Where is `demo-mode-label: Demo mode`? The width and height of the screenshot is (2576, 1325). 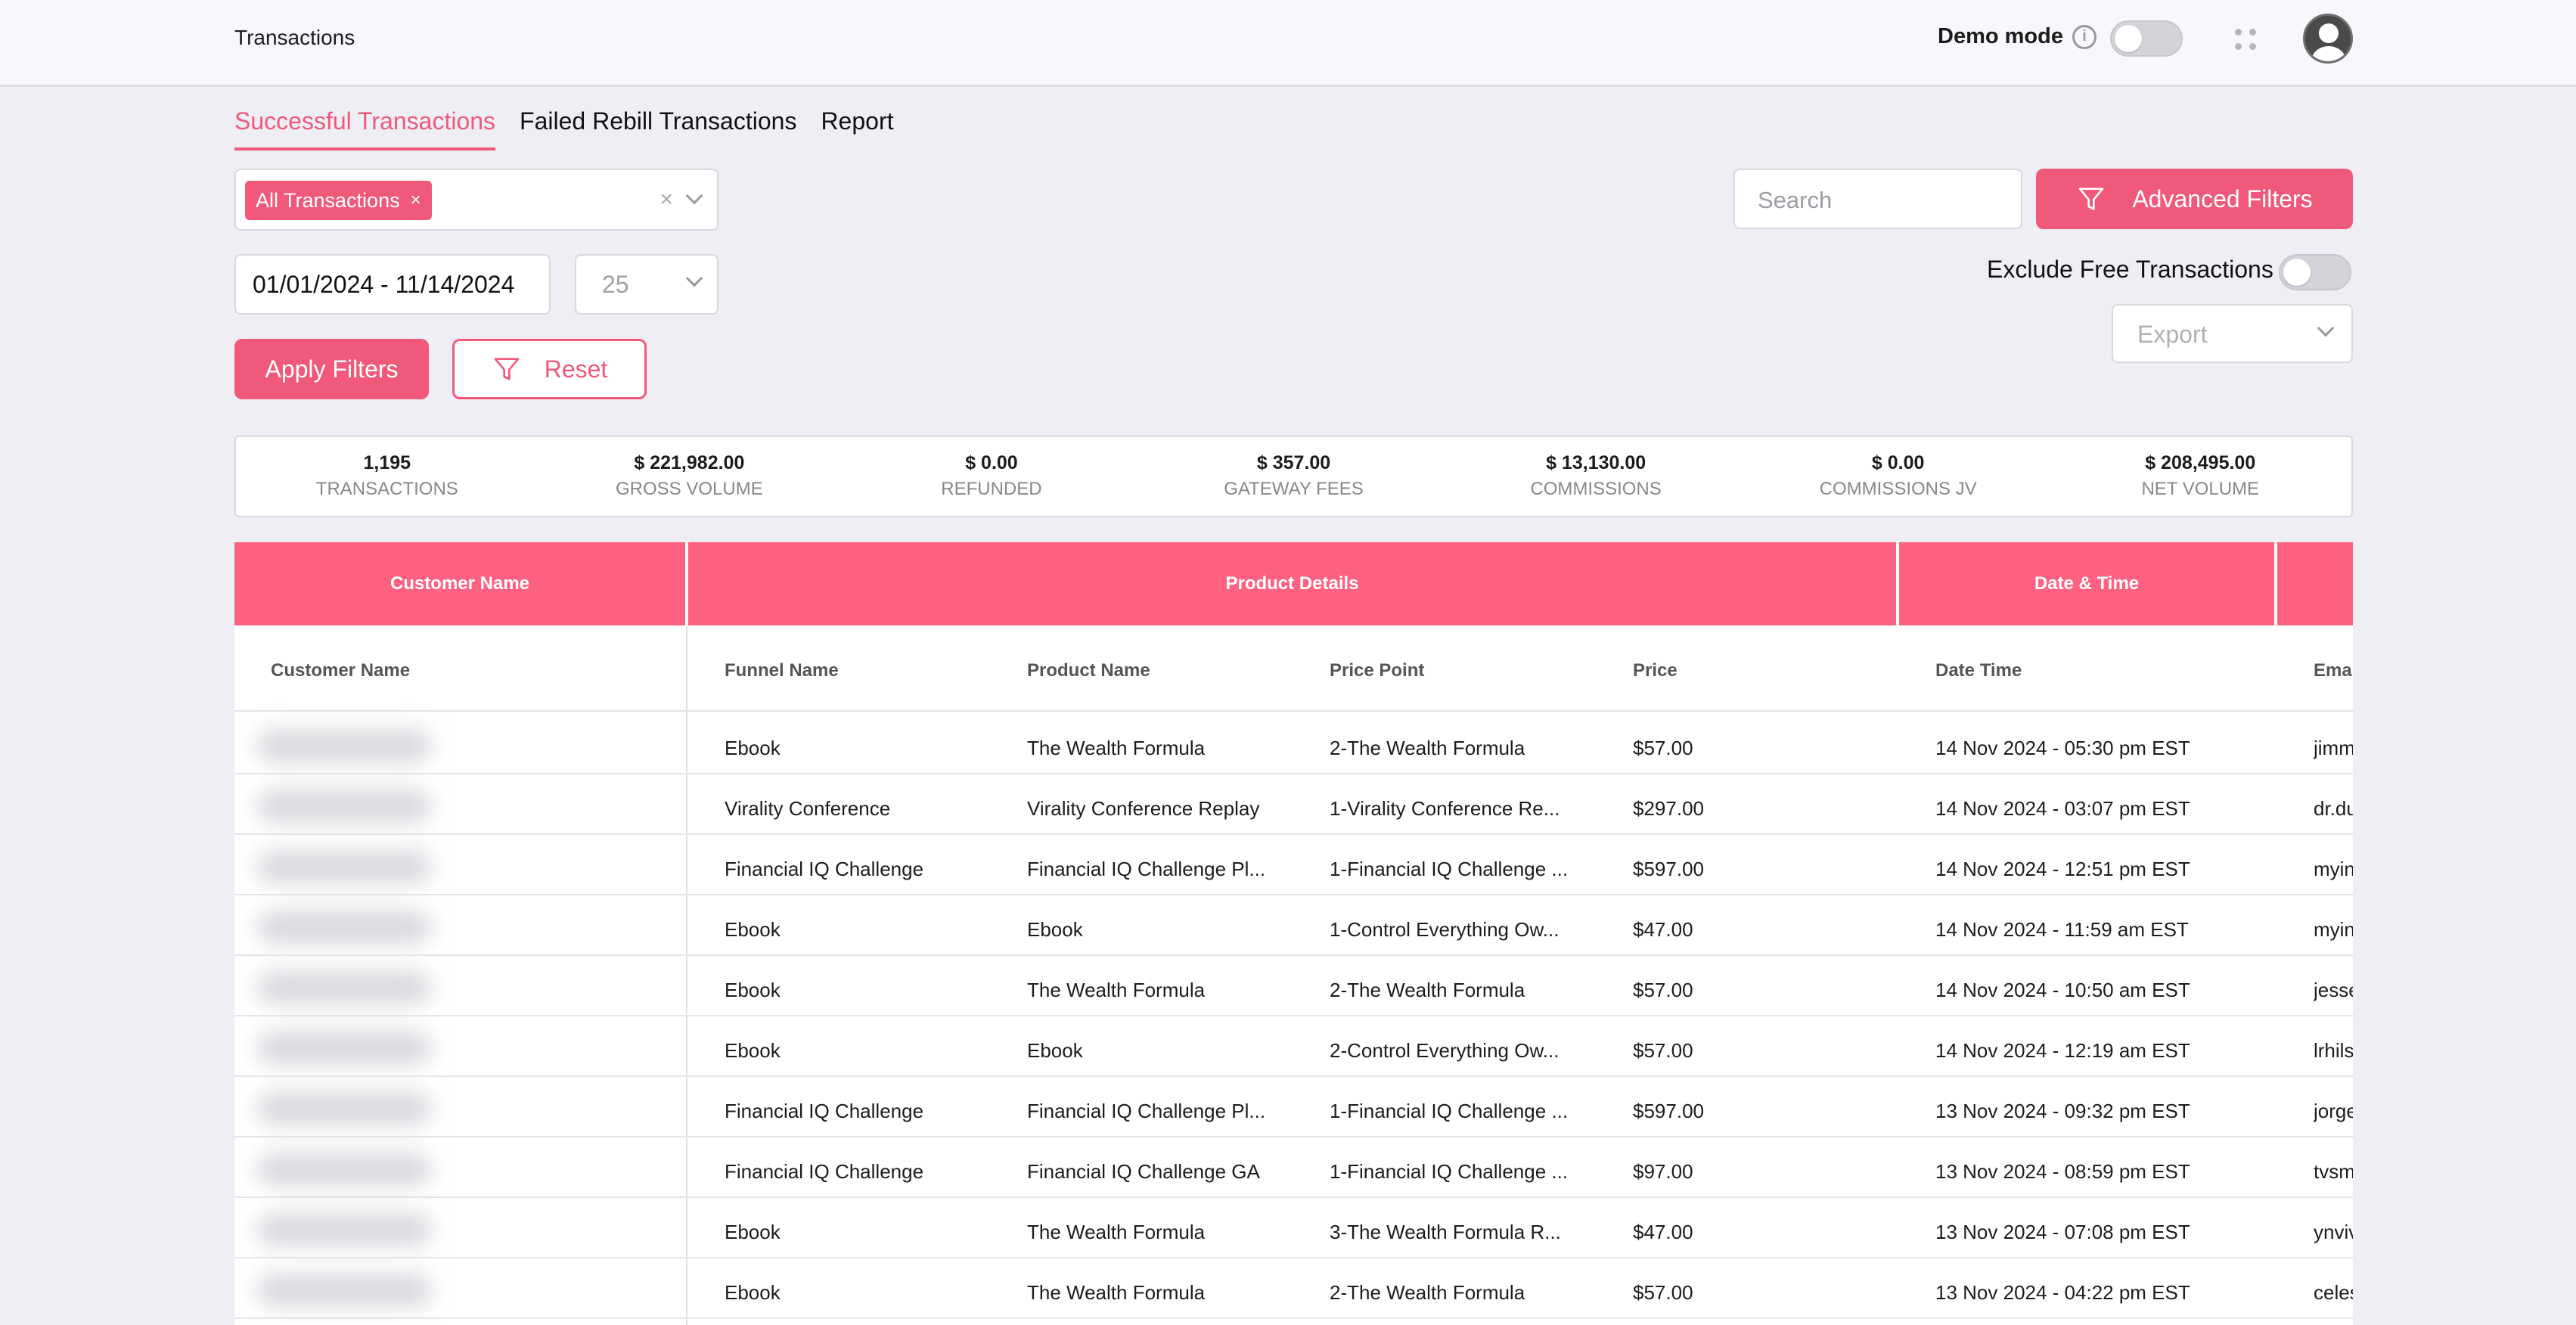 demo-mode-label: Demo mode is located at coordinates (2000, 36).